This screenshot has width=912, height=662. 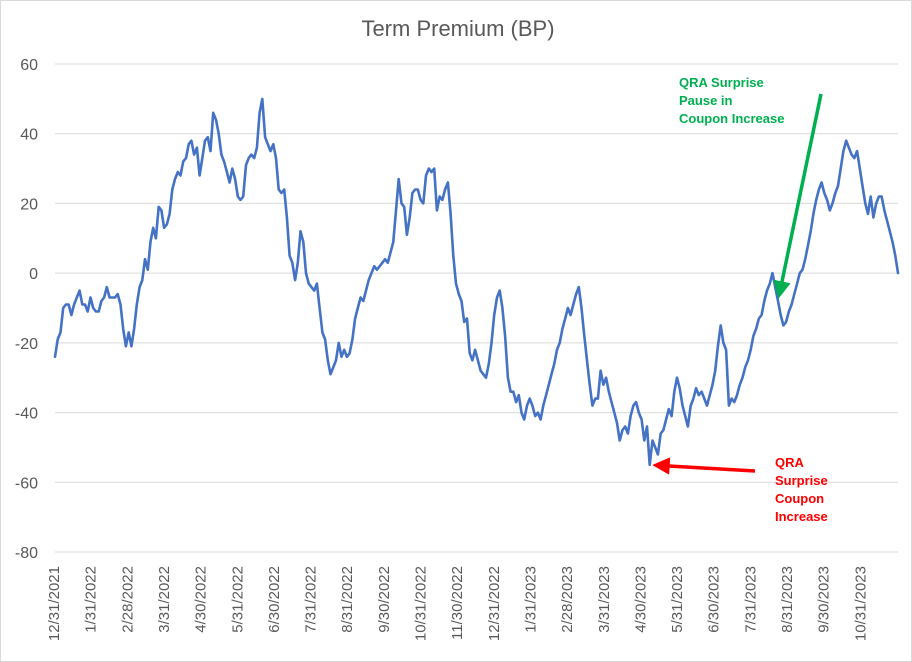 I want to click on x-tick-label: 8/31/2023, so click(x=787, y=599).